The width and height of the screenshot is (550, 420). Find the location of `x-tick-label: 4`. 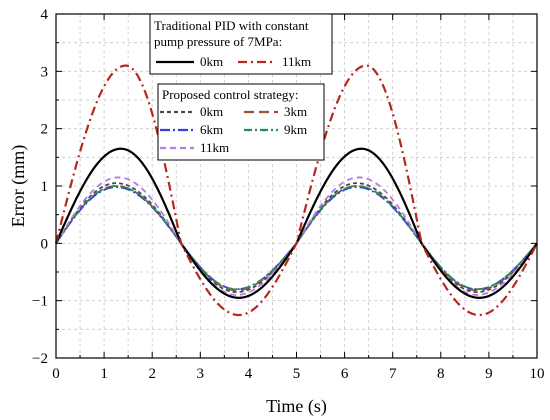

x-tick-label: 4 is located at coordinates (249, 374).